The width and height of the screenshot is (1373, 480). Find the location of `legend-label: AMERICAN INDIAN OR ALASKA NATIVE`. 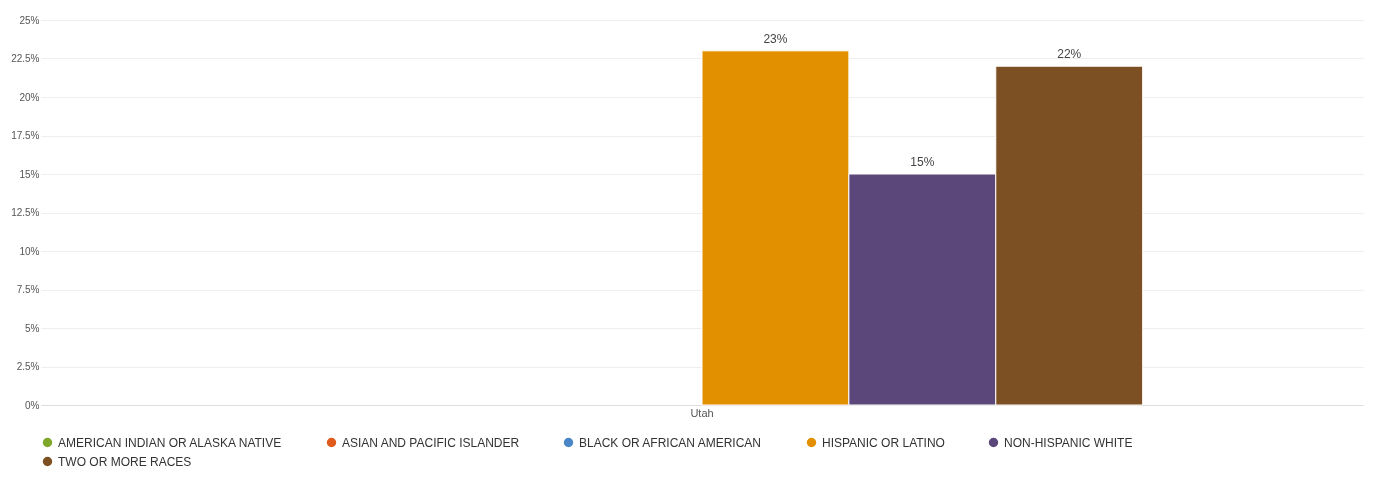

legend-label: AMERICAN INDIAN OR ALASKA NATIVE is located at coordinates (170, 442).